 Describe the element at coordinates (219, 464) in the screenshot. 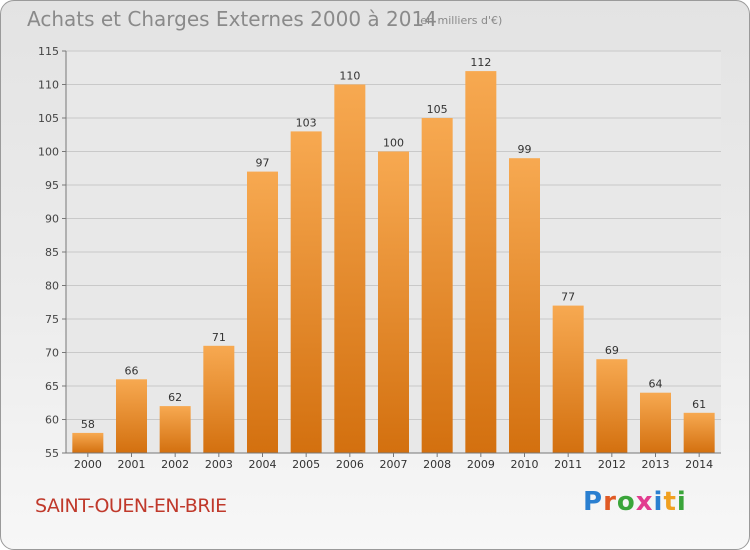

I see `x-tick-label-2003: 2003` at that location.